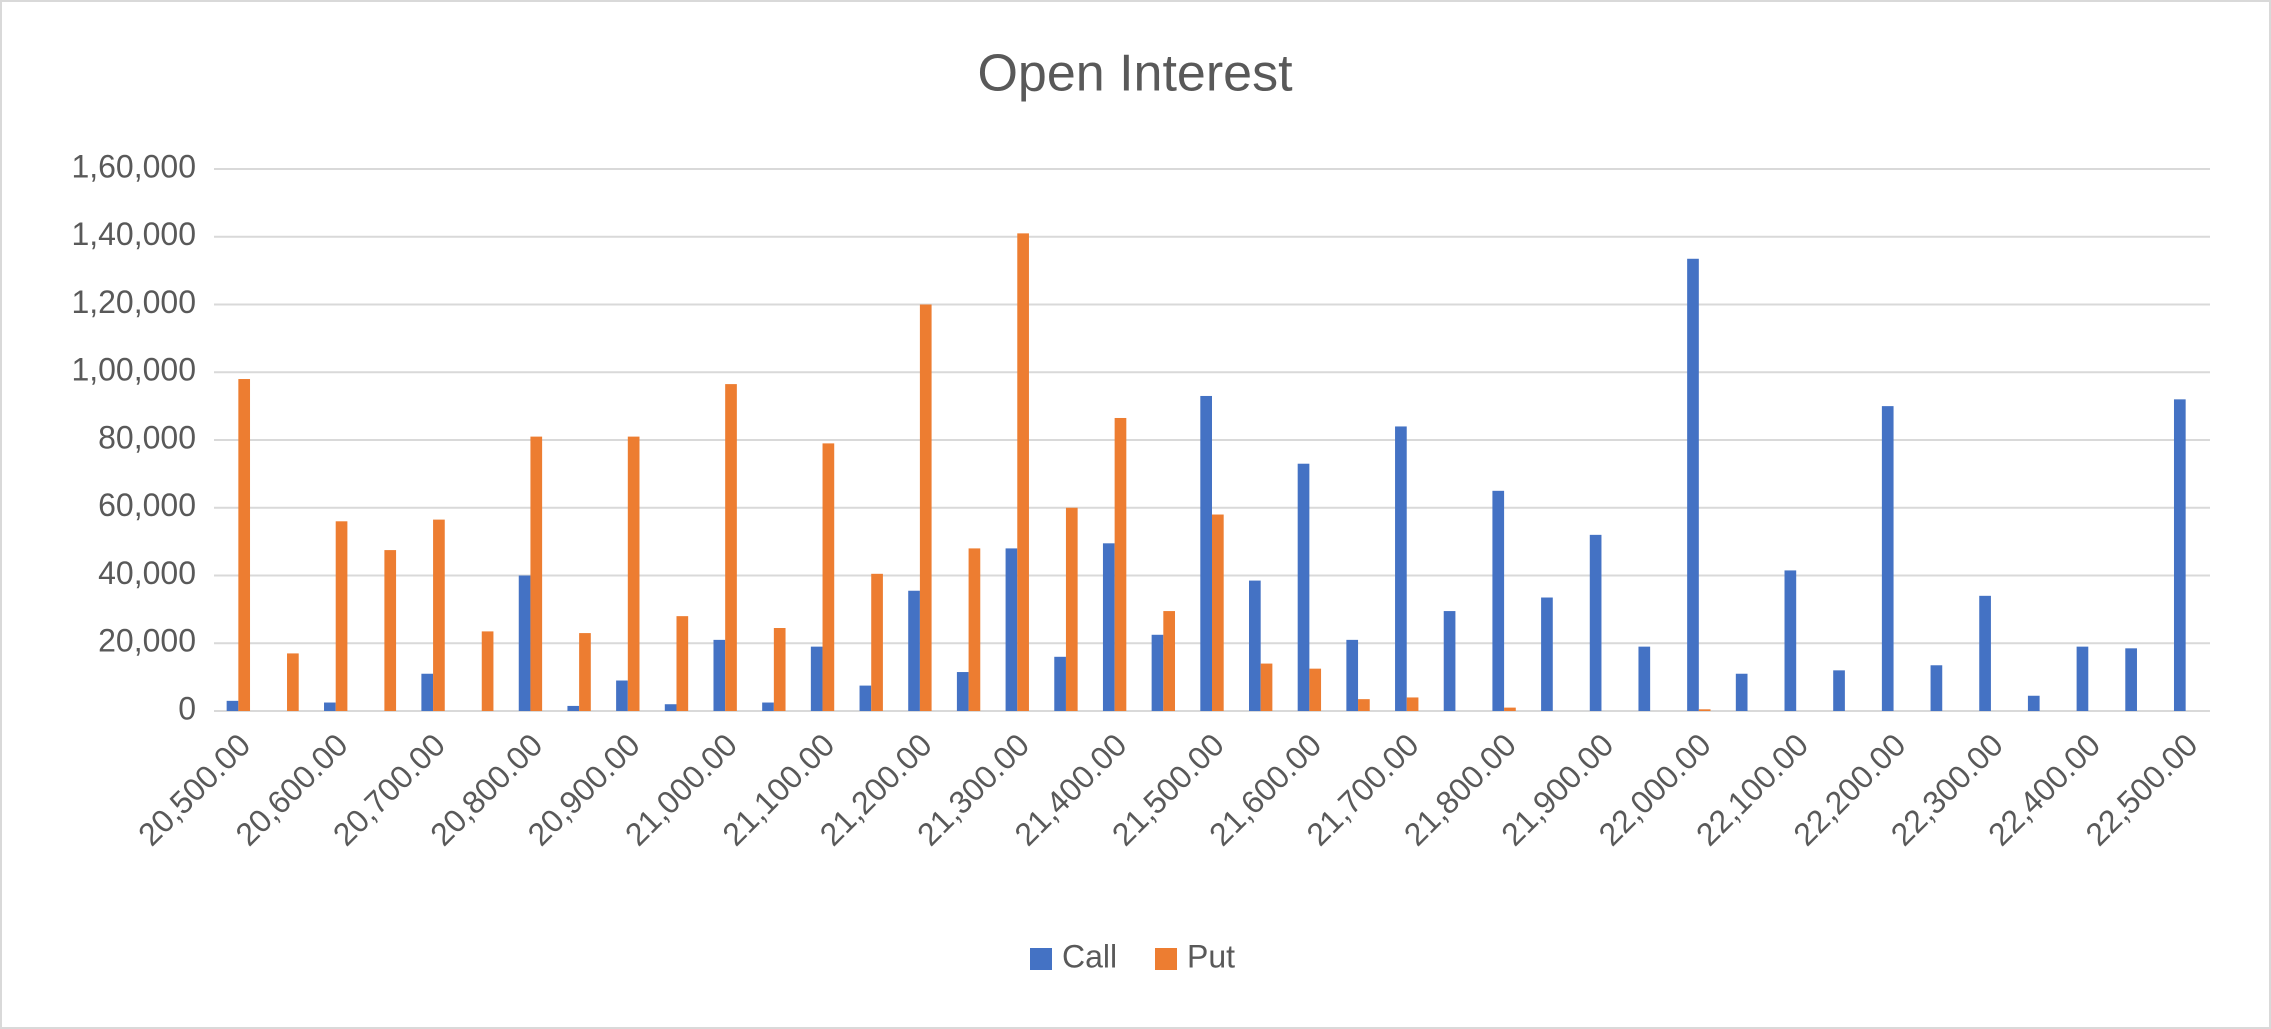 Image resolution: width=2271 pixels, height=1029 pixels. I want to click on legend-label: Call, so click(1089, 956).